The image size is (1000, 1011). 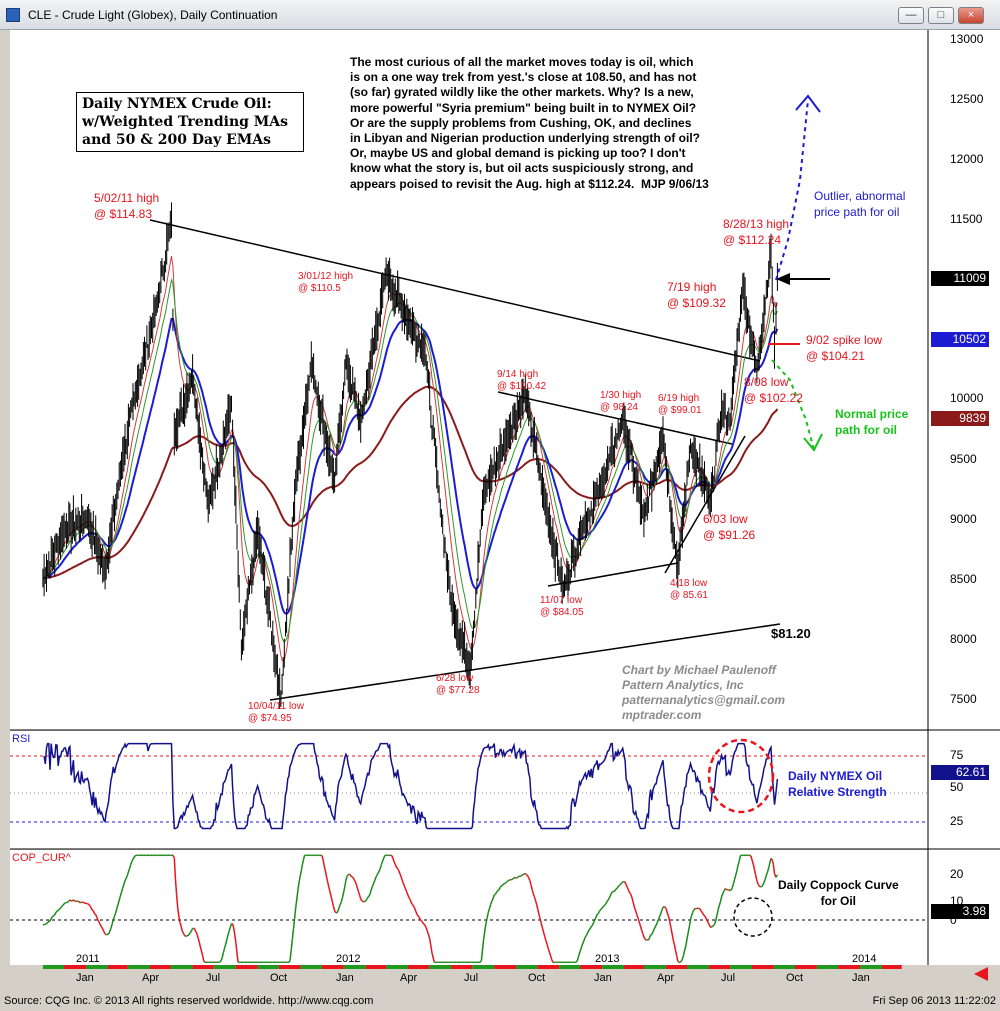 What do you see at coordinates (960, 278) in the screenshot?
I see `last-price-box: 11009` at bounding box center [960, 278].